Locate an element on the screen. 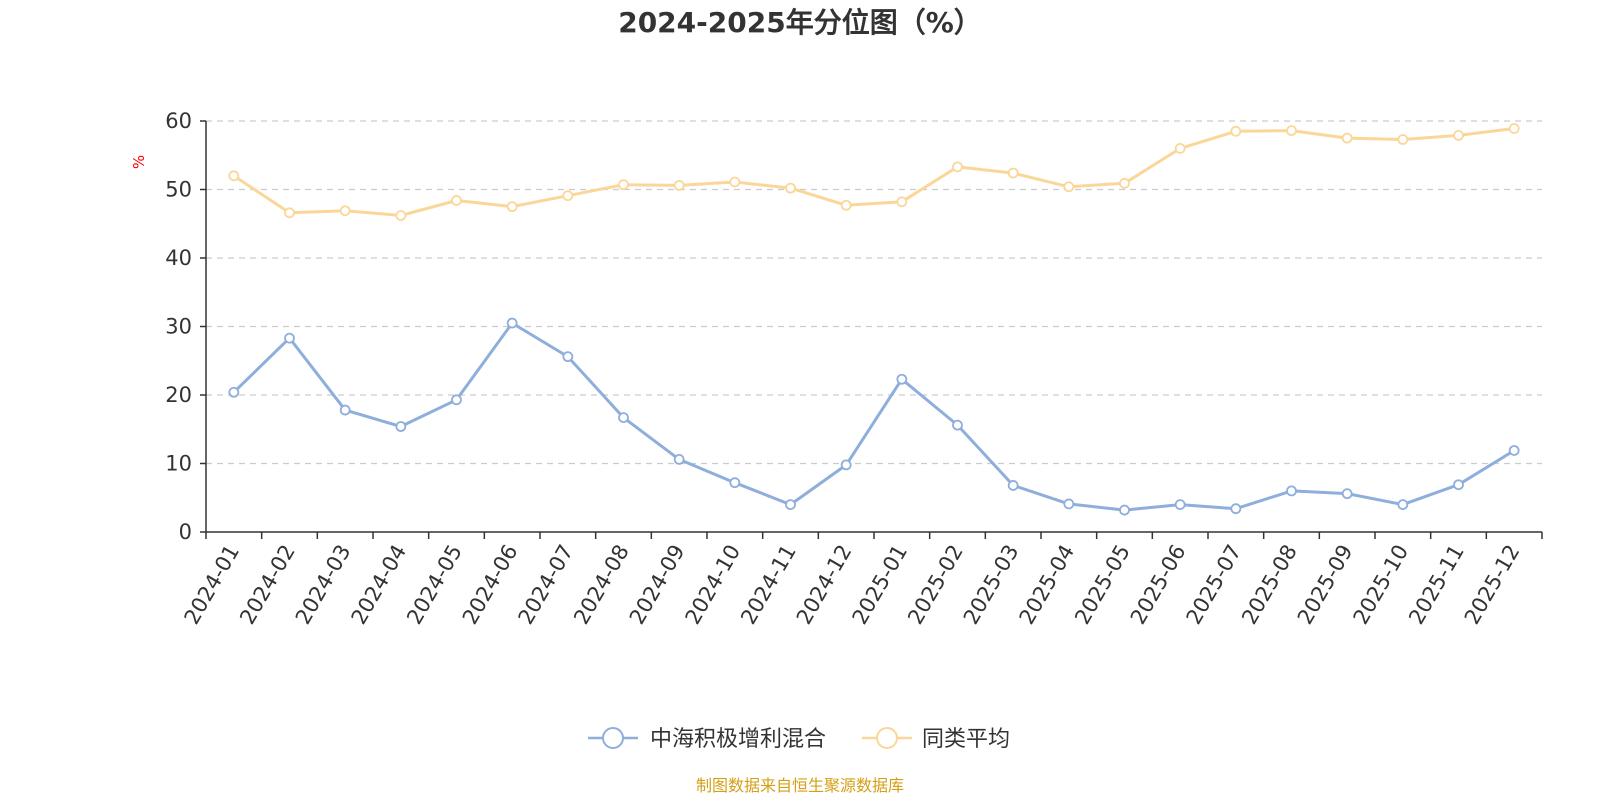  series-line is located at coordinates (874, 172).